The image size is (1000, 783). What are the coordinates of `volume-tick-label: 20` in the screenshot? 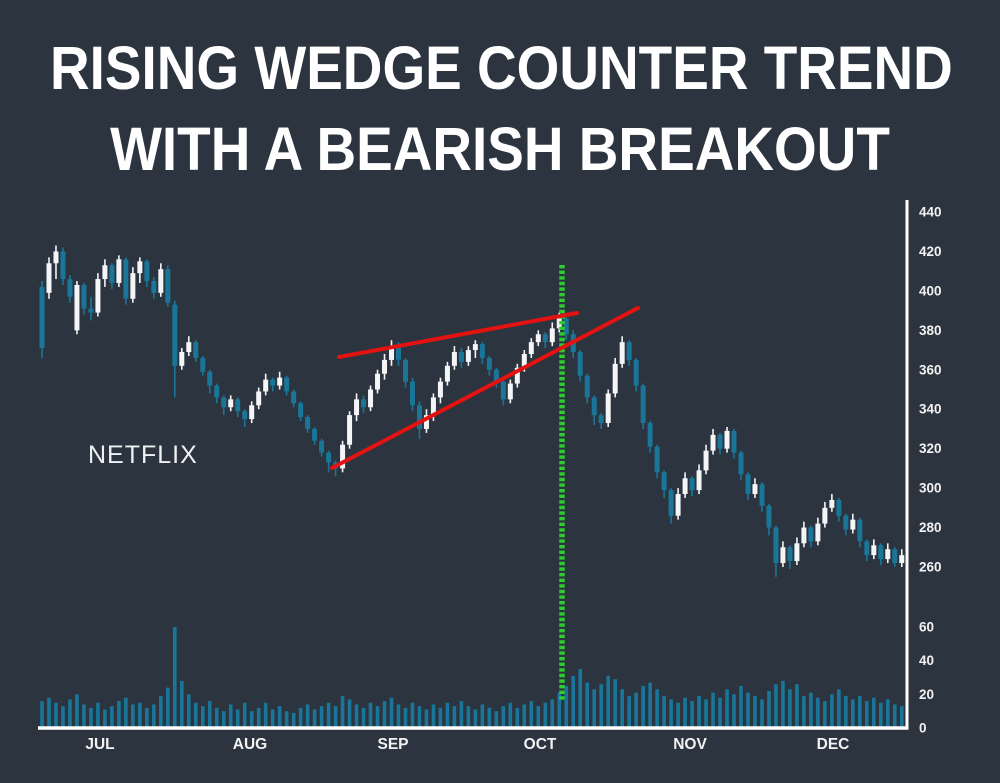 It's located at (926, 694).